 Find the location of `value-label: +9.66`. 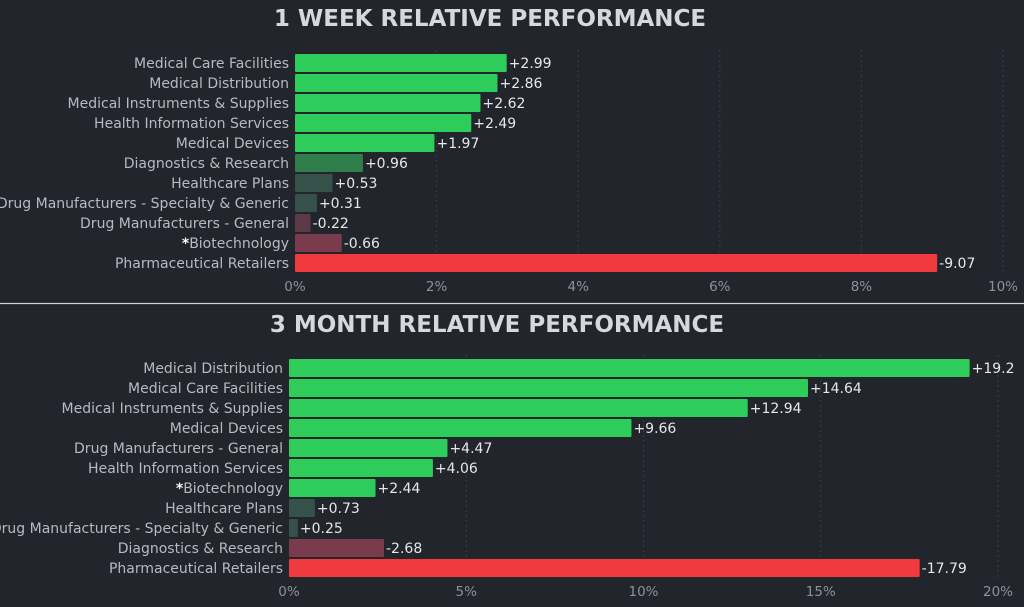

value-label: +9.66 is located at coordinates (654, 429).